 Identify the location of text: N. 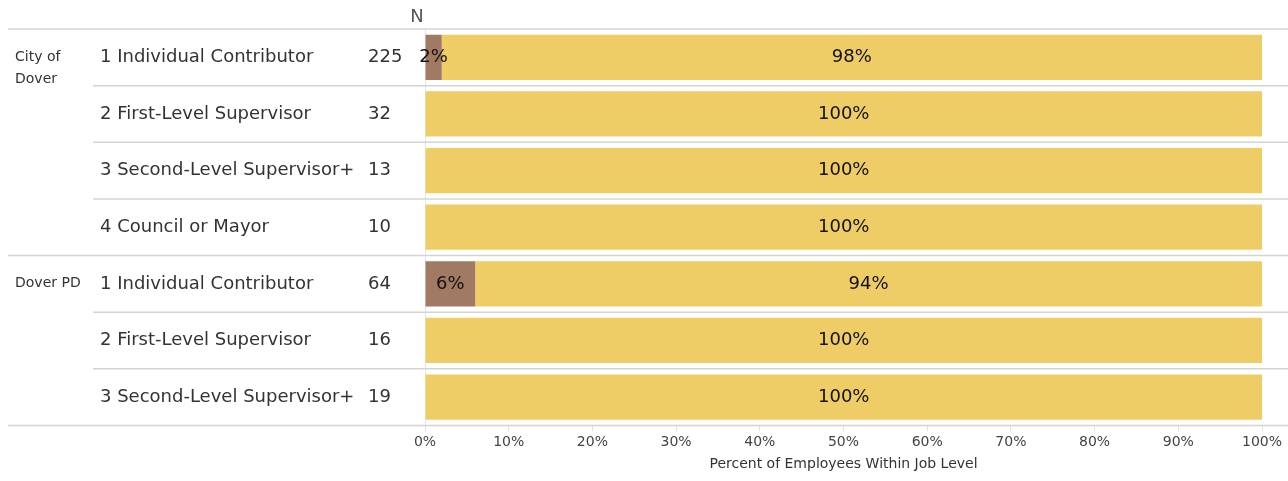
(417, 15).